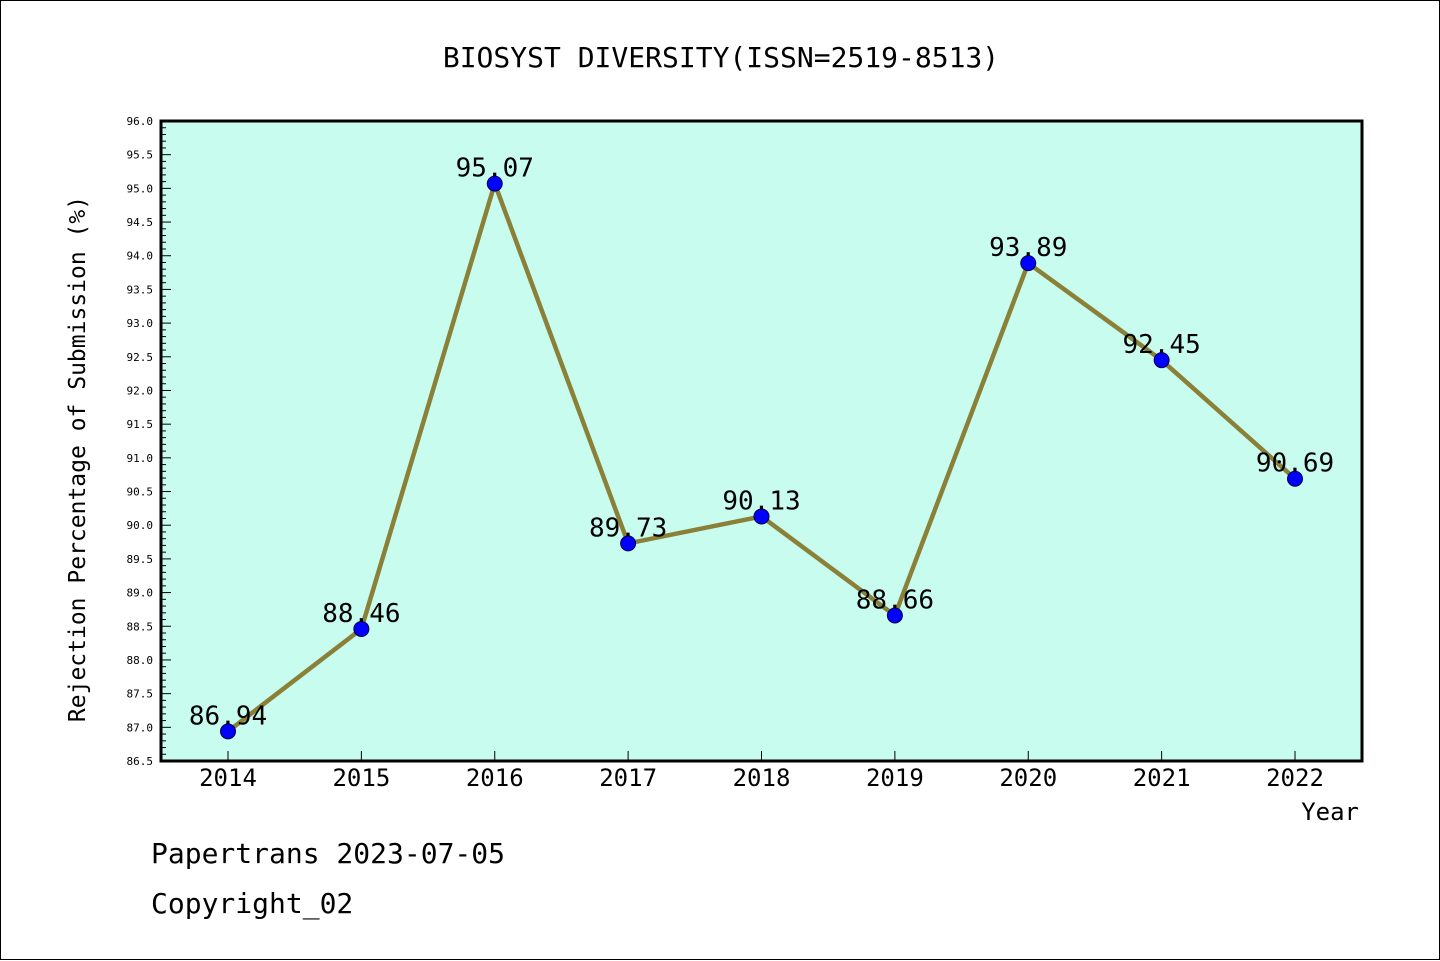  I want to click on footer-copyright: Copyright_02, so click(252, 903).